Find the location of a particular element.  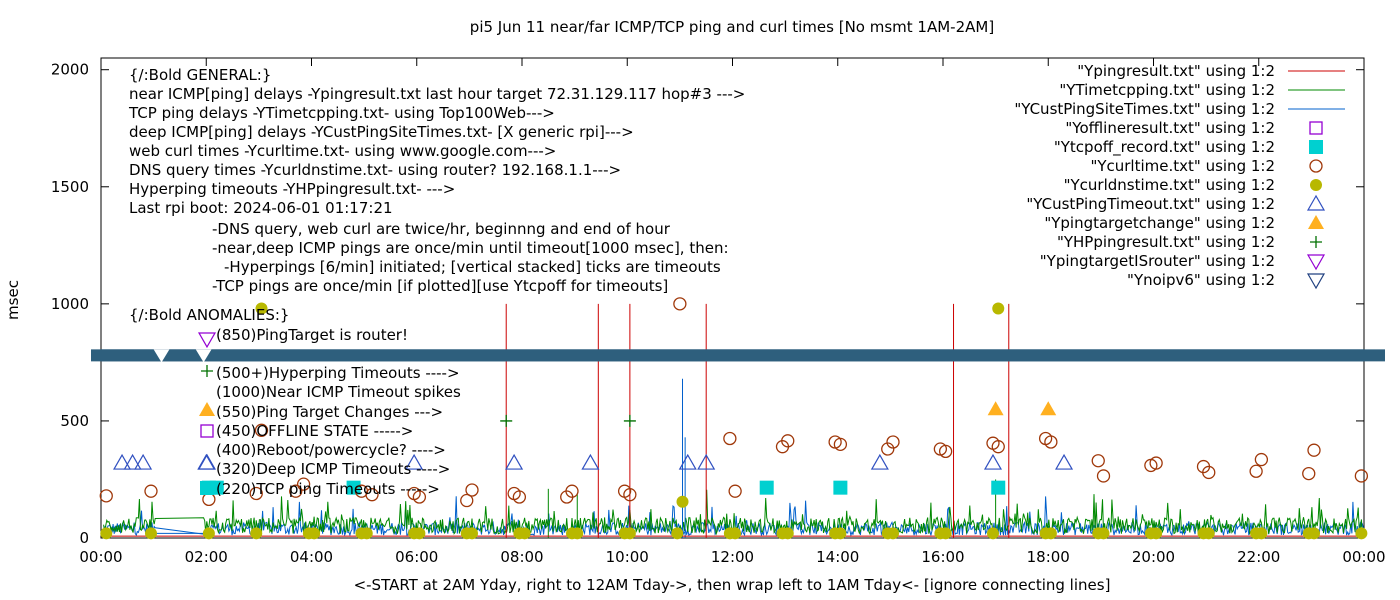

annotation-note: (1000)Near ICMP Timeout spikes is located at coordinates (338, 392).